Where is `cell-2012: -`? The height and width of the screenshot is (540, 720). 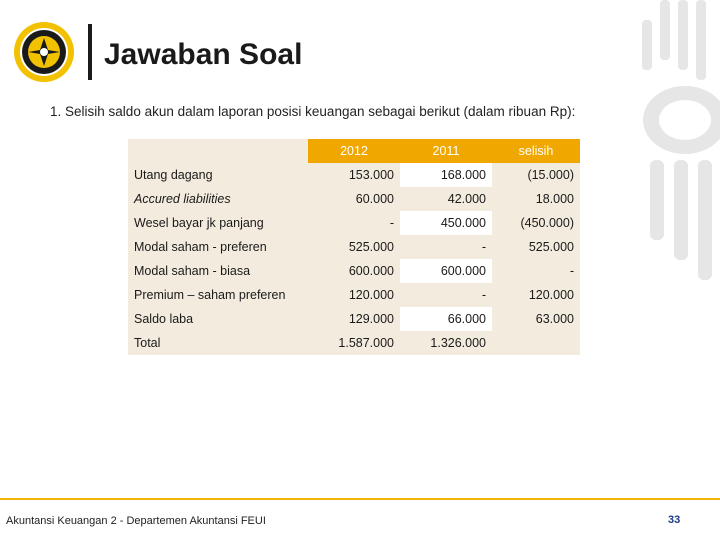 cell-2012: - is located at coordinates (354, 223).